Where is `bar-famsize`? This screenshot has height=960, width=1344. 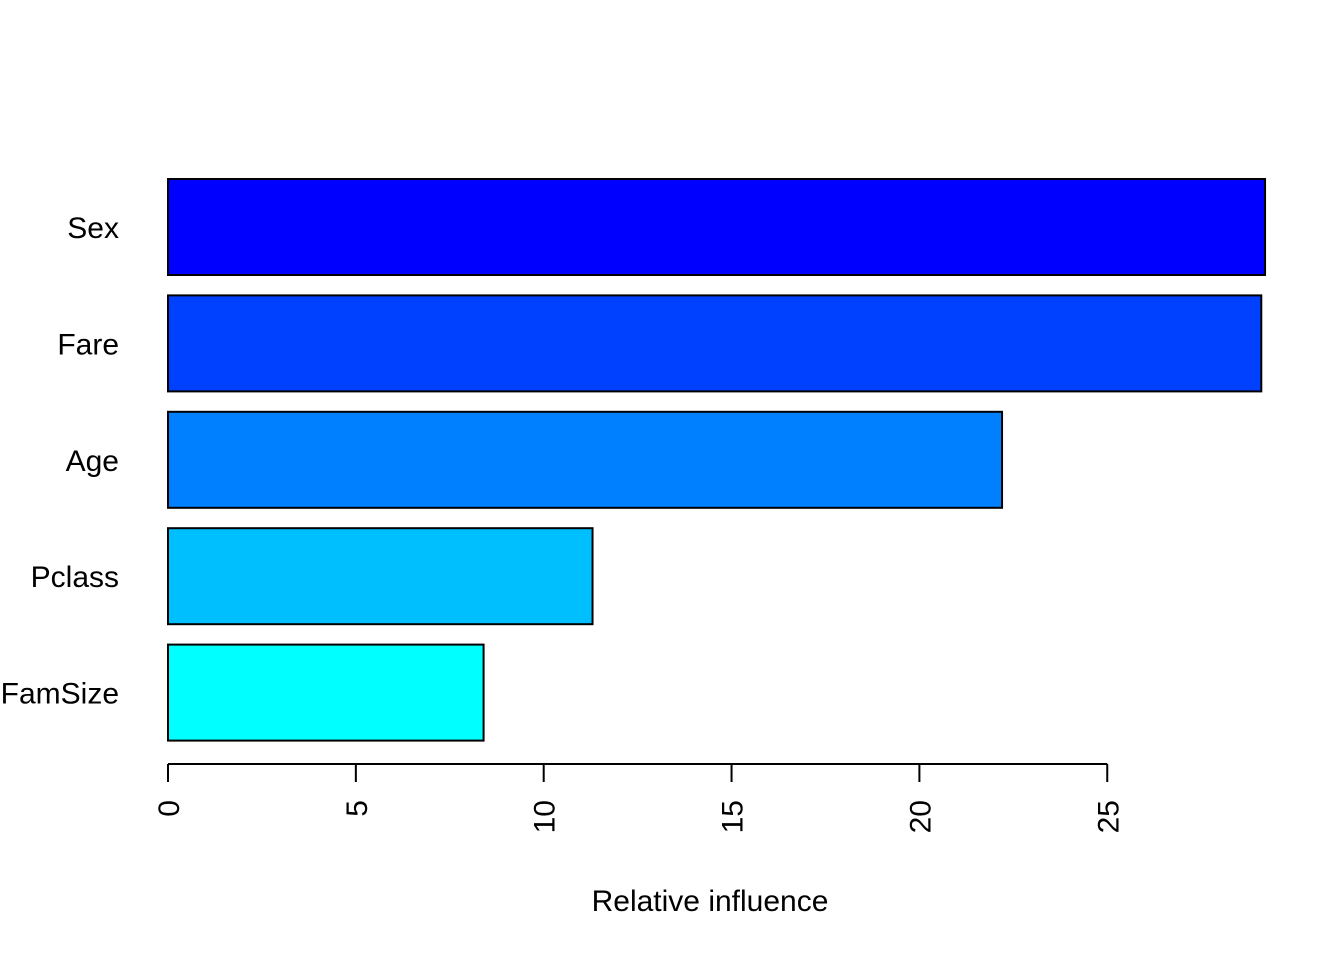
bar-famsize is located at coordinates (326, 692).